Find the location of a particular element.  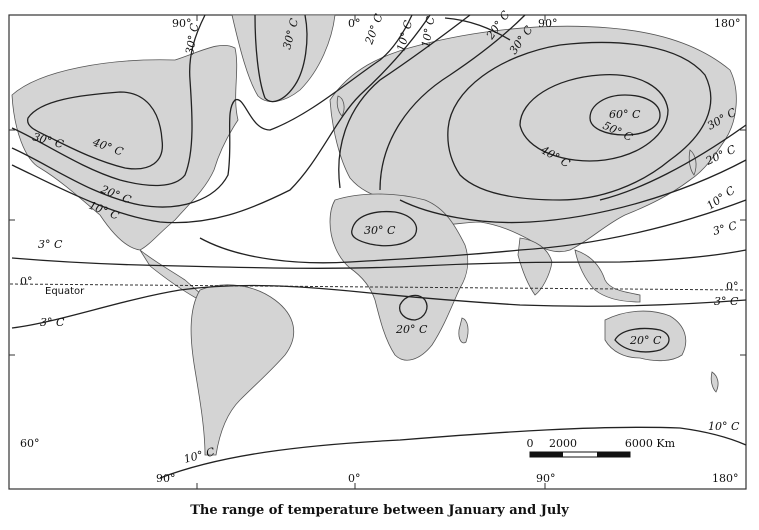

lon-bottom-180: 180° is located at coordinates (725, 478).